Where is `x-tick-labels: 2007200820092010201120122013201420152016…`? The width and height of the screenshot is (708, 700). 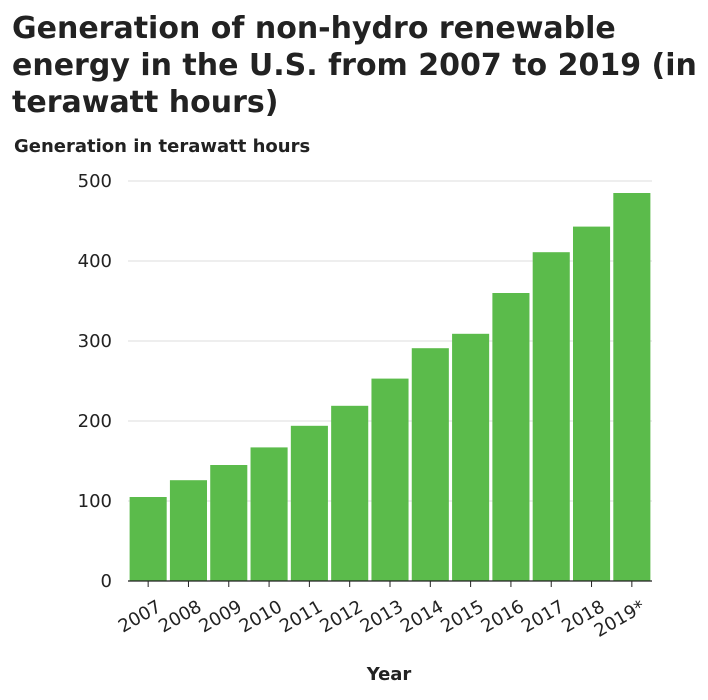
x-tick-labels: 2007200820092010201120122013201420152016… is located at coordinates (382, 619).